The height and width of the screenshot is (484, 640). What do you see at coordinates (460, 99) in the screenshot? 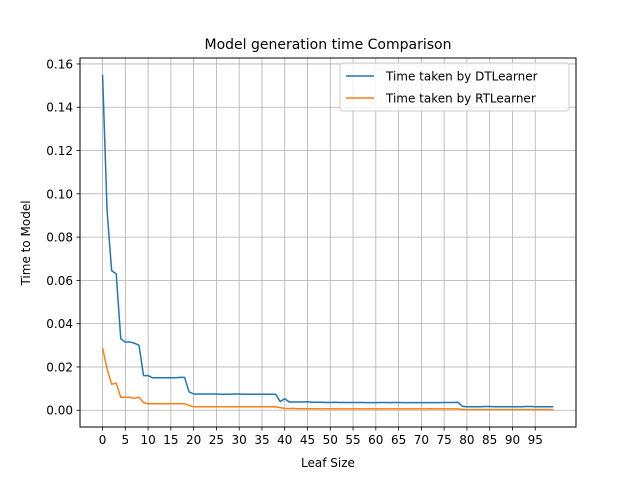
I see `legend-entry-label: Time taken by RTLearner` at bounding box center [460, 99].